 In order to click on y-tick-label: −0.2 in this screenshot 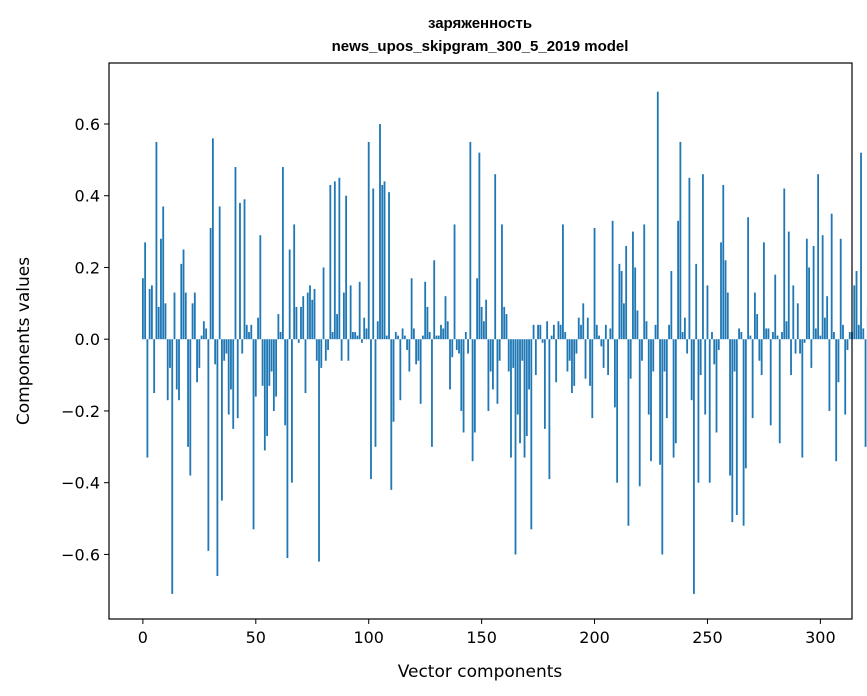, I will do `click(80, 411)`.